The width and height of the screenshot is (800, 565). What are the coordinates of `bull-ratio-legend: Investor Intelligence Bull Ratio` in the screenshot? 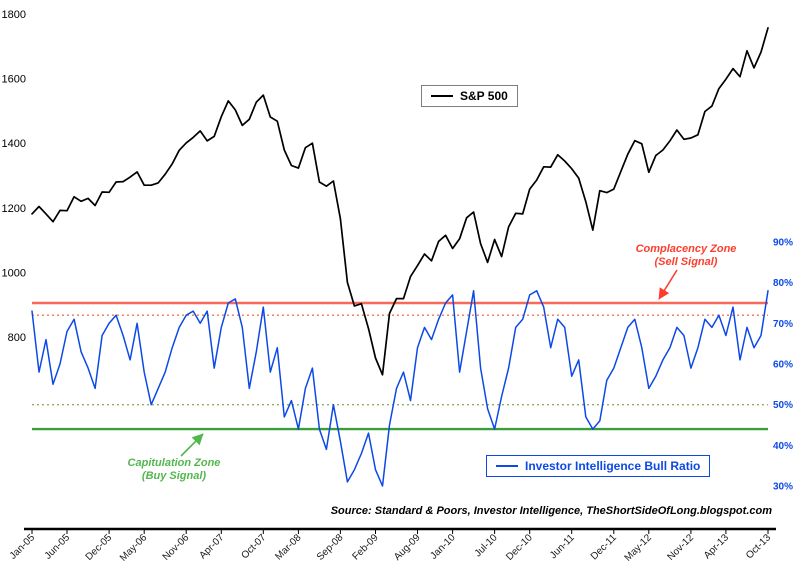 It's located at (598, 466).